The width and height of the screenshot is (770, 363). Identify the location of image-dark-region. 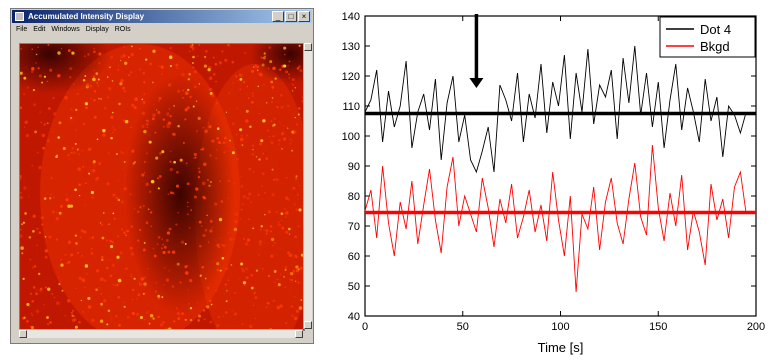
(180, 194).